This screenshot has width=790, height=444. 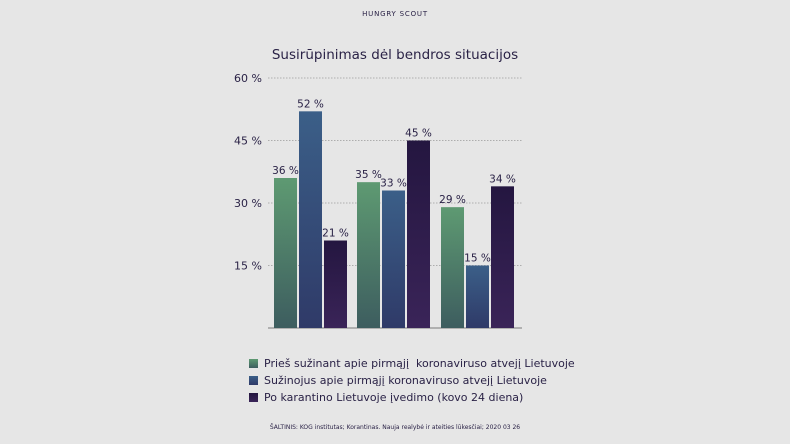 What do you see at coordinates (368, 175) in the screenshot?
I see `data-label: 35 %` at bounding box center [368, 175].